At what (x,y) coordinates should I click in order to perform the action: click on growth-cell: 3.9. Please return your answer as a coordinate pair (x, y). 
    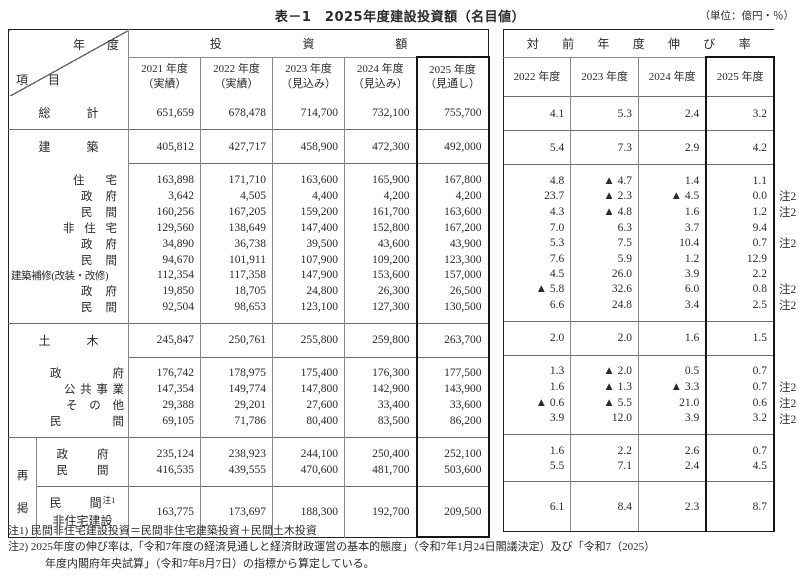
    Looking at the image, I should click on (536, 422).